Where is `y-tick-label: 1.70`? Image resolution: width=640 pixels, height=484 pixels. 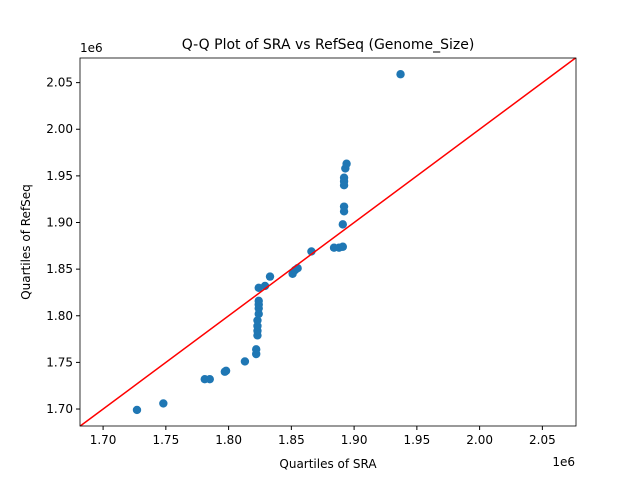 y-tick-label: 1.70 is located at coordinates (59, 409).